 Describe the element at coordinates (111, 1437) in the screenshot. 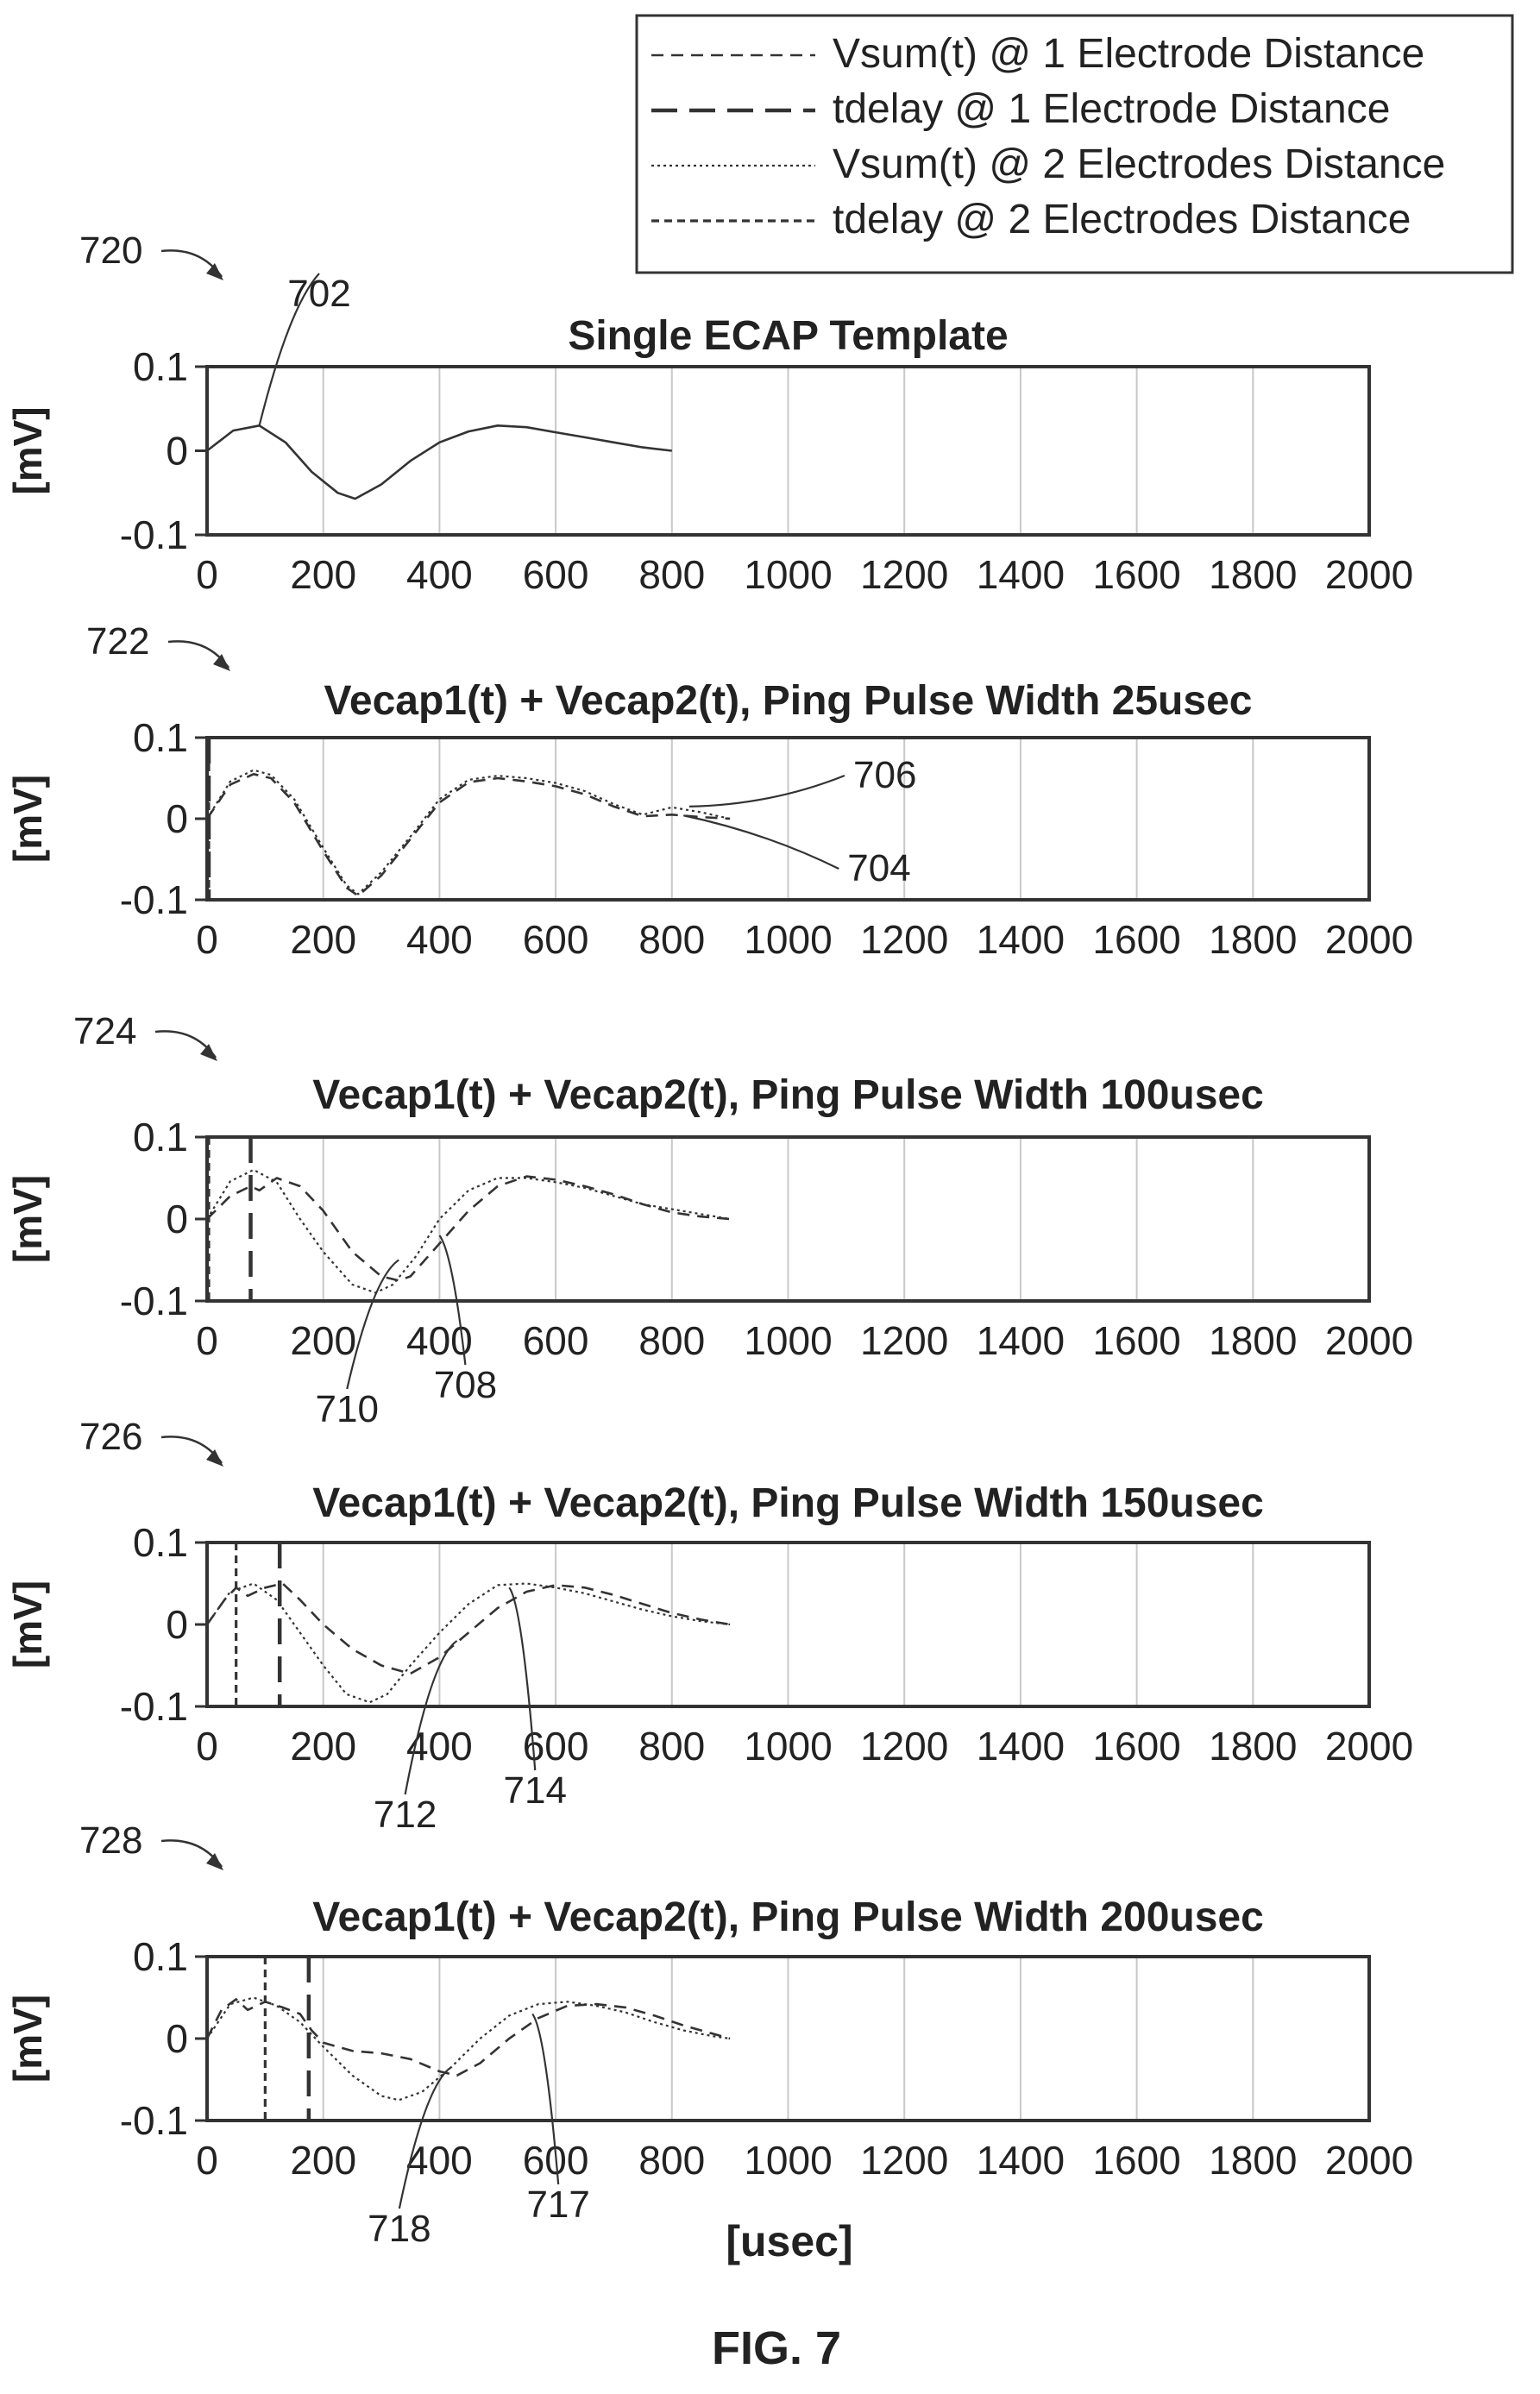

I see `panel-reference-number: 726` at that location.